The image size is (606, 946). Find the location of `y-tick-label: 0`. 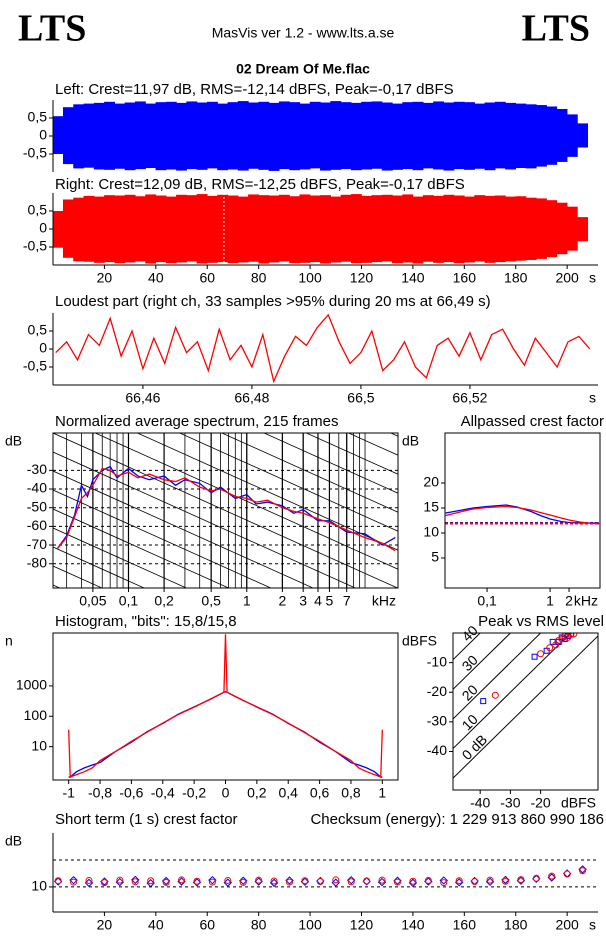

y-tick-label: 0 is located at coordinates (43, 135).